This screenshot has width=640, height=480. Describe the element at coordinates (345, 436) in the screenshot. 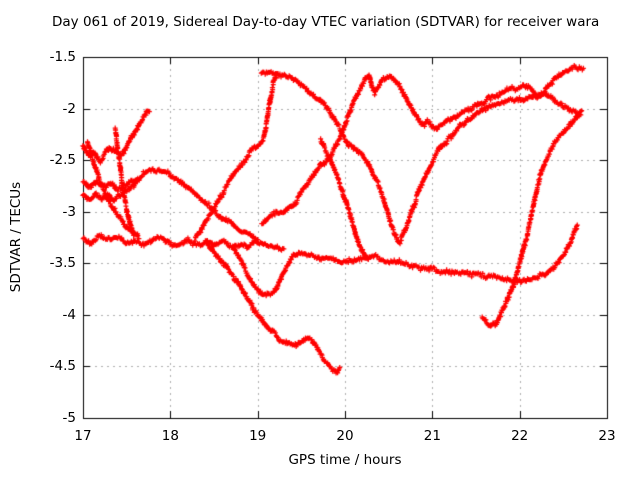

I see `x-tick-label: 20` at that location.